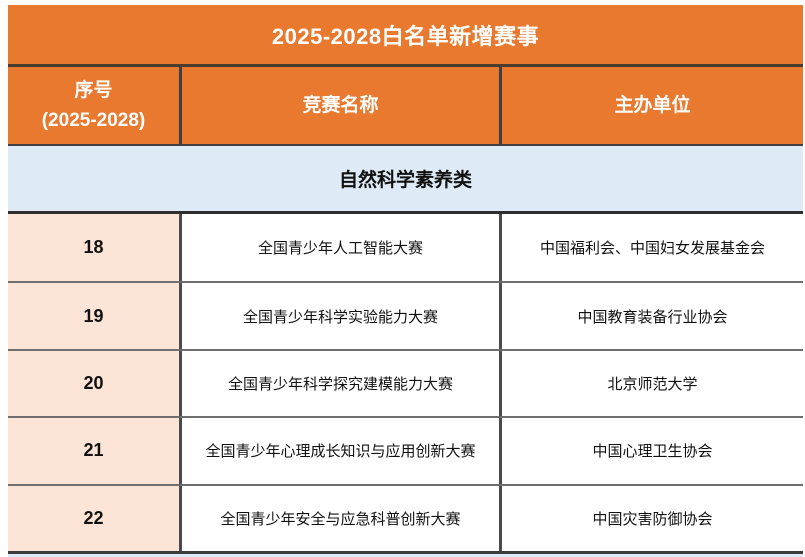  I want to click on column-header-seq: 序号 (2025-2028), so click(95, 105).